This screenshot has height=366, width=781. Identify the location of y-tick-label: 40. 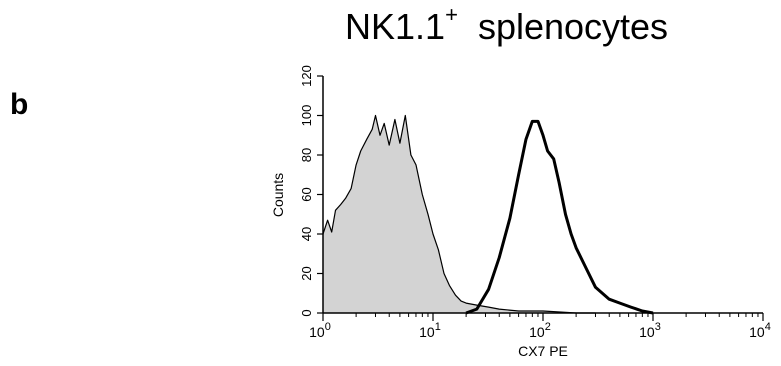
(306, 234).